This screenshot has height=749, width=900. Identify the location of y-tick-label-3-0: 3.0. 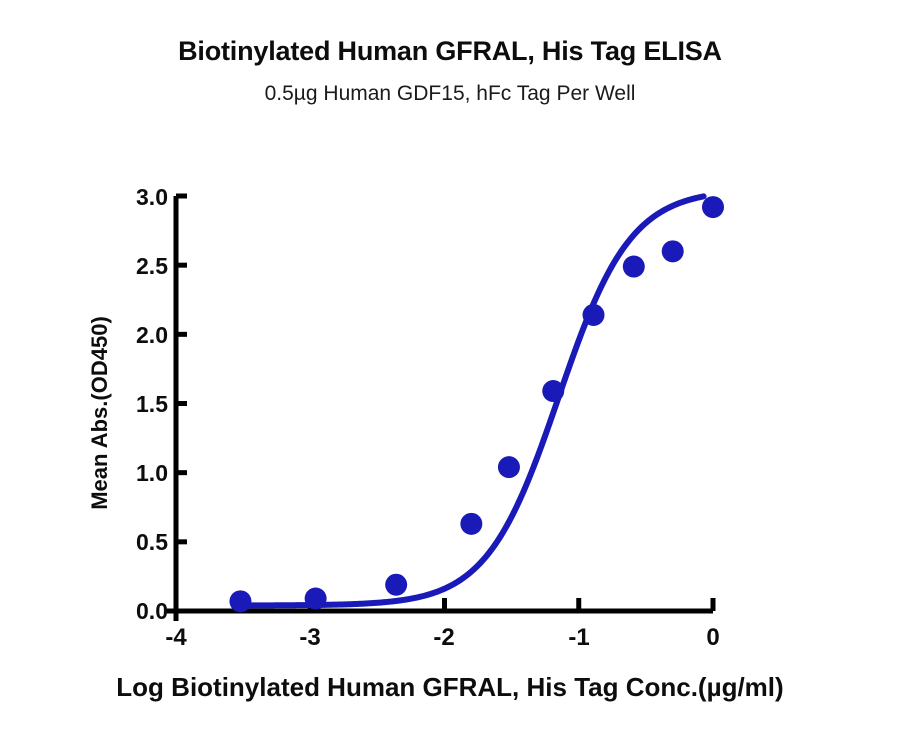
(152, 197).